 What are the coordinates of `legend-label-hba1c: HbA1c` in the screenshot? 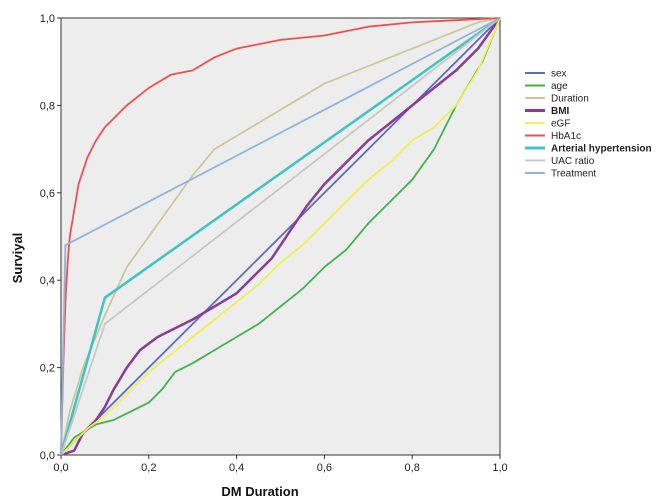 It's located at (566, 136).